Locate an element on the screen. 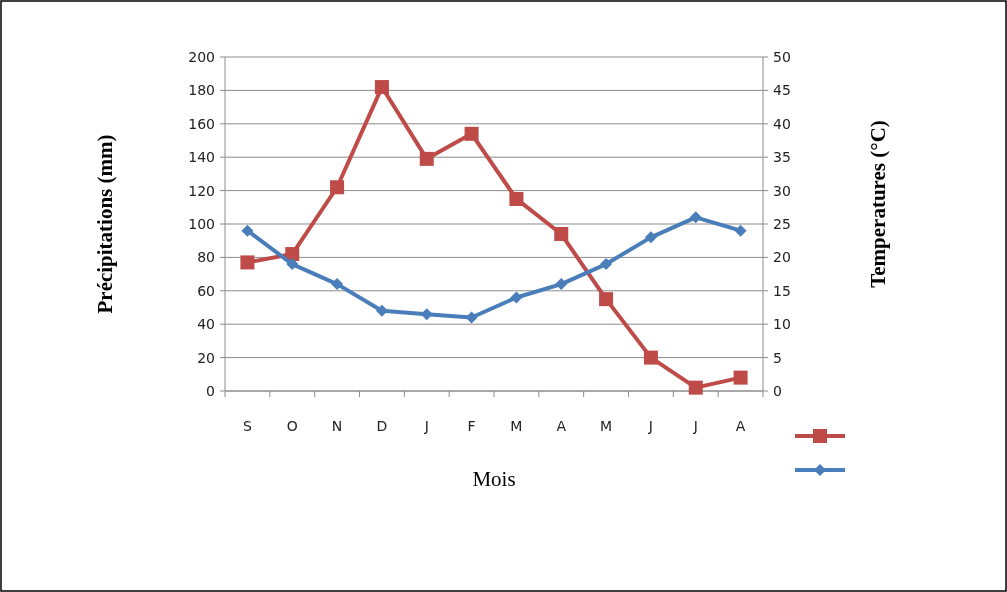  y2-tick-label: 50 is located at coordinates (782, 56).